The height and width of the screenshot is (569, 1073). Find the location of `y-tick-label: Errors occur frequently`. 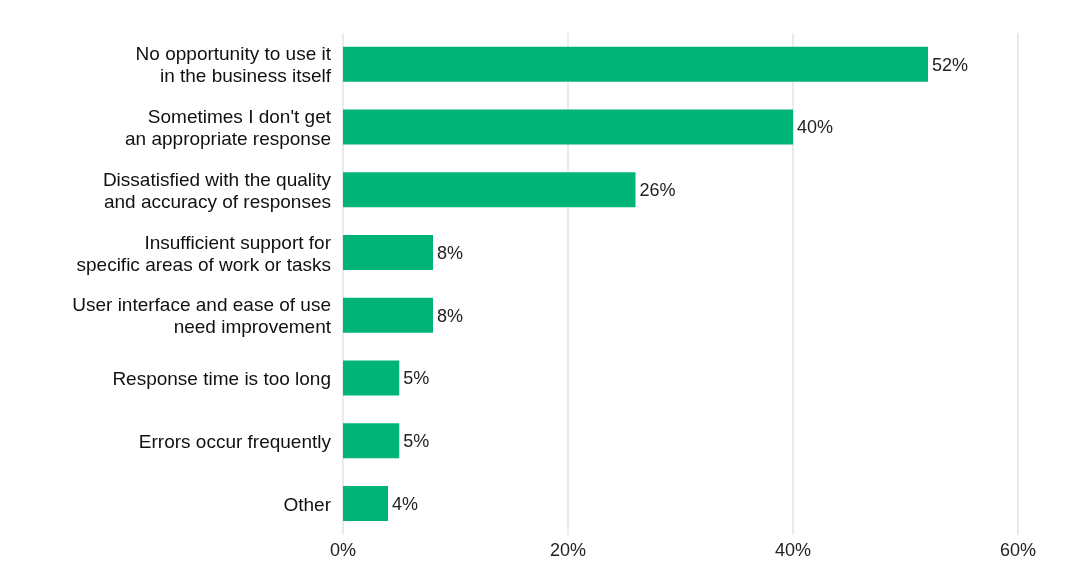

y-tick-label: Errors occur frequently is located at coordinates (235, 441).